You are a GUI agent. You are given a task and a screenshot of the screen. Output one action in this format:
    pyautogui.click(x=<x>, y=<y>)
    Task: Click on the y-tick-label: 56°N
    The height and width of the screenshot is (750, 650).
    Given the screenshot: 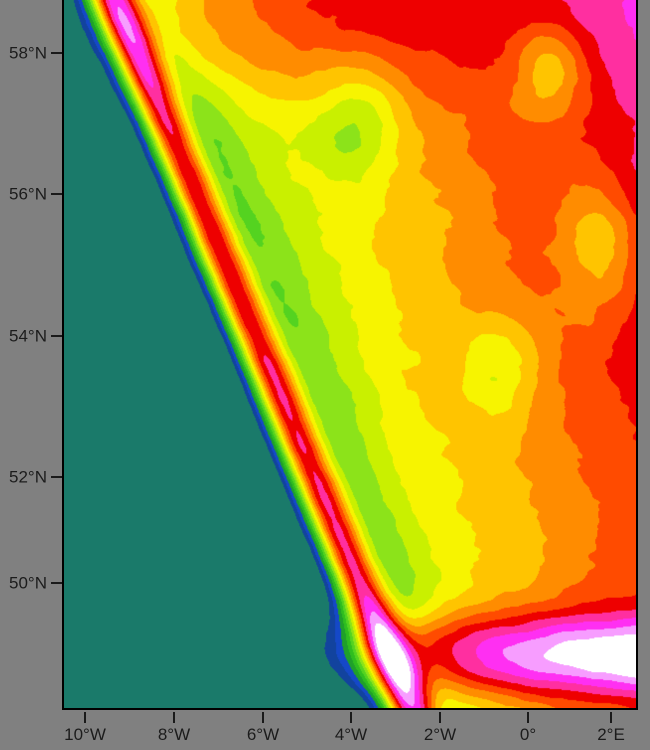 What is the action you would take?
    pyautogui.click(x=28, y=194)
    